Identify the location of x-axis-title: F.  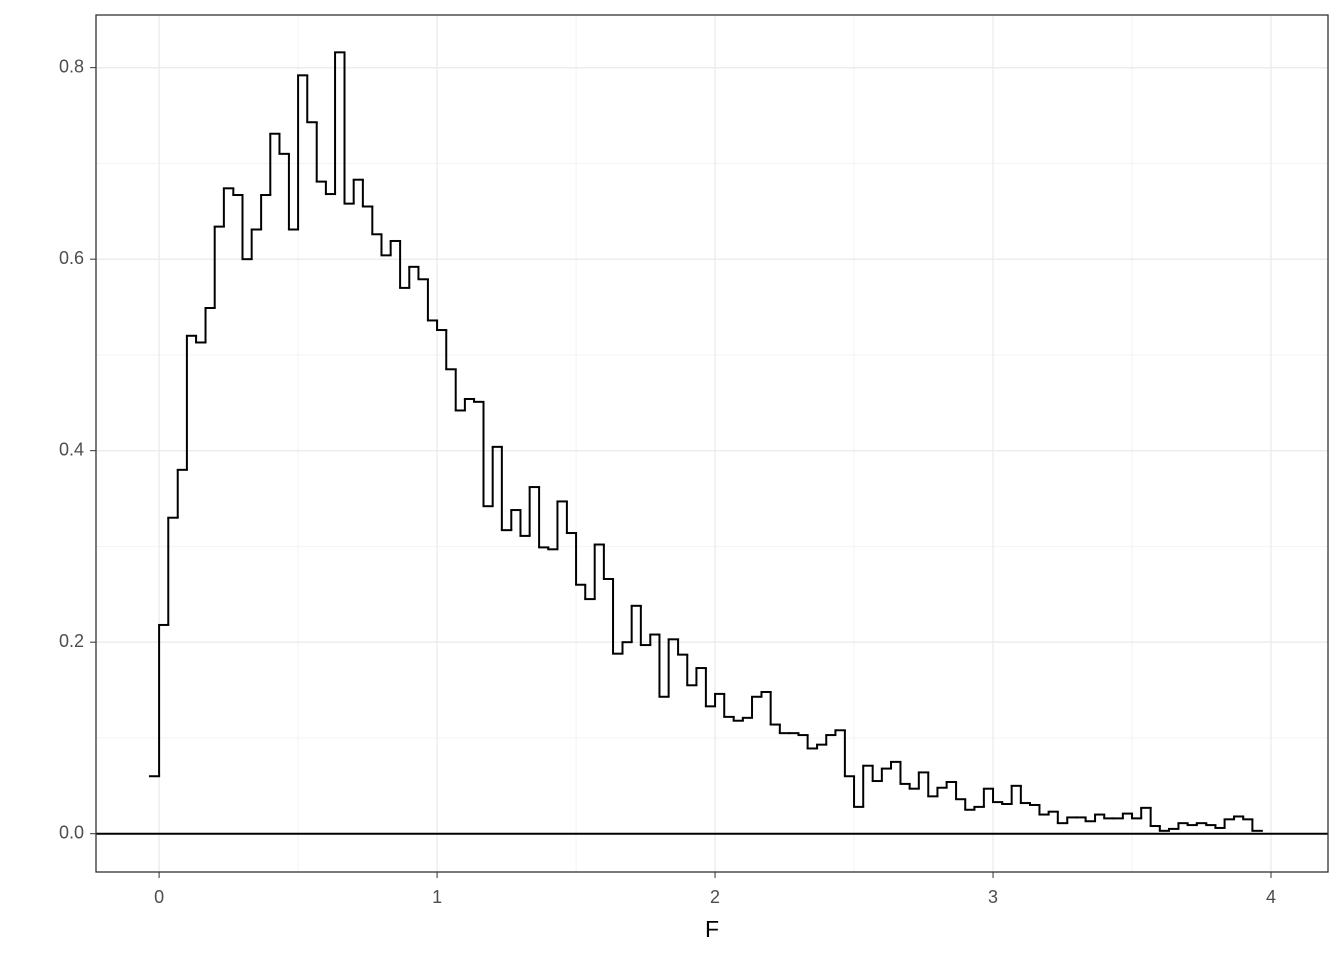
(712, 929).